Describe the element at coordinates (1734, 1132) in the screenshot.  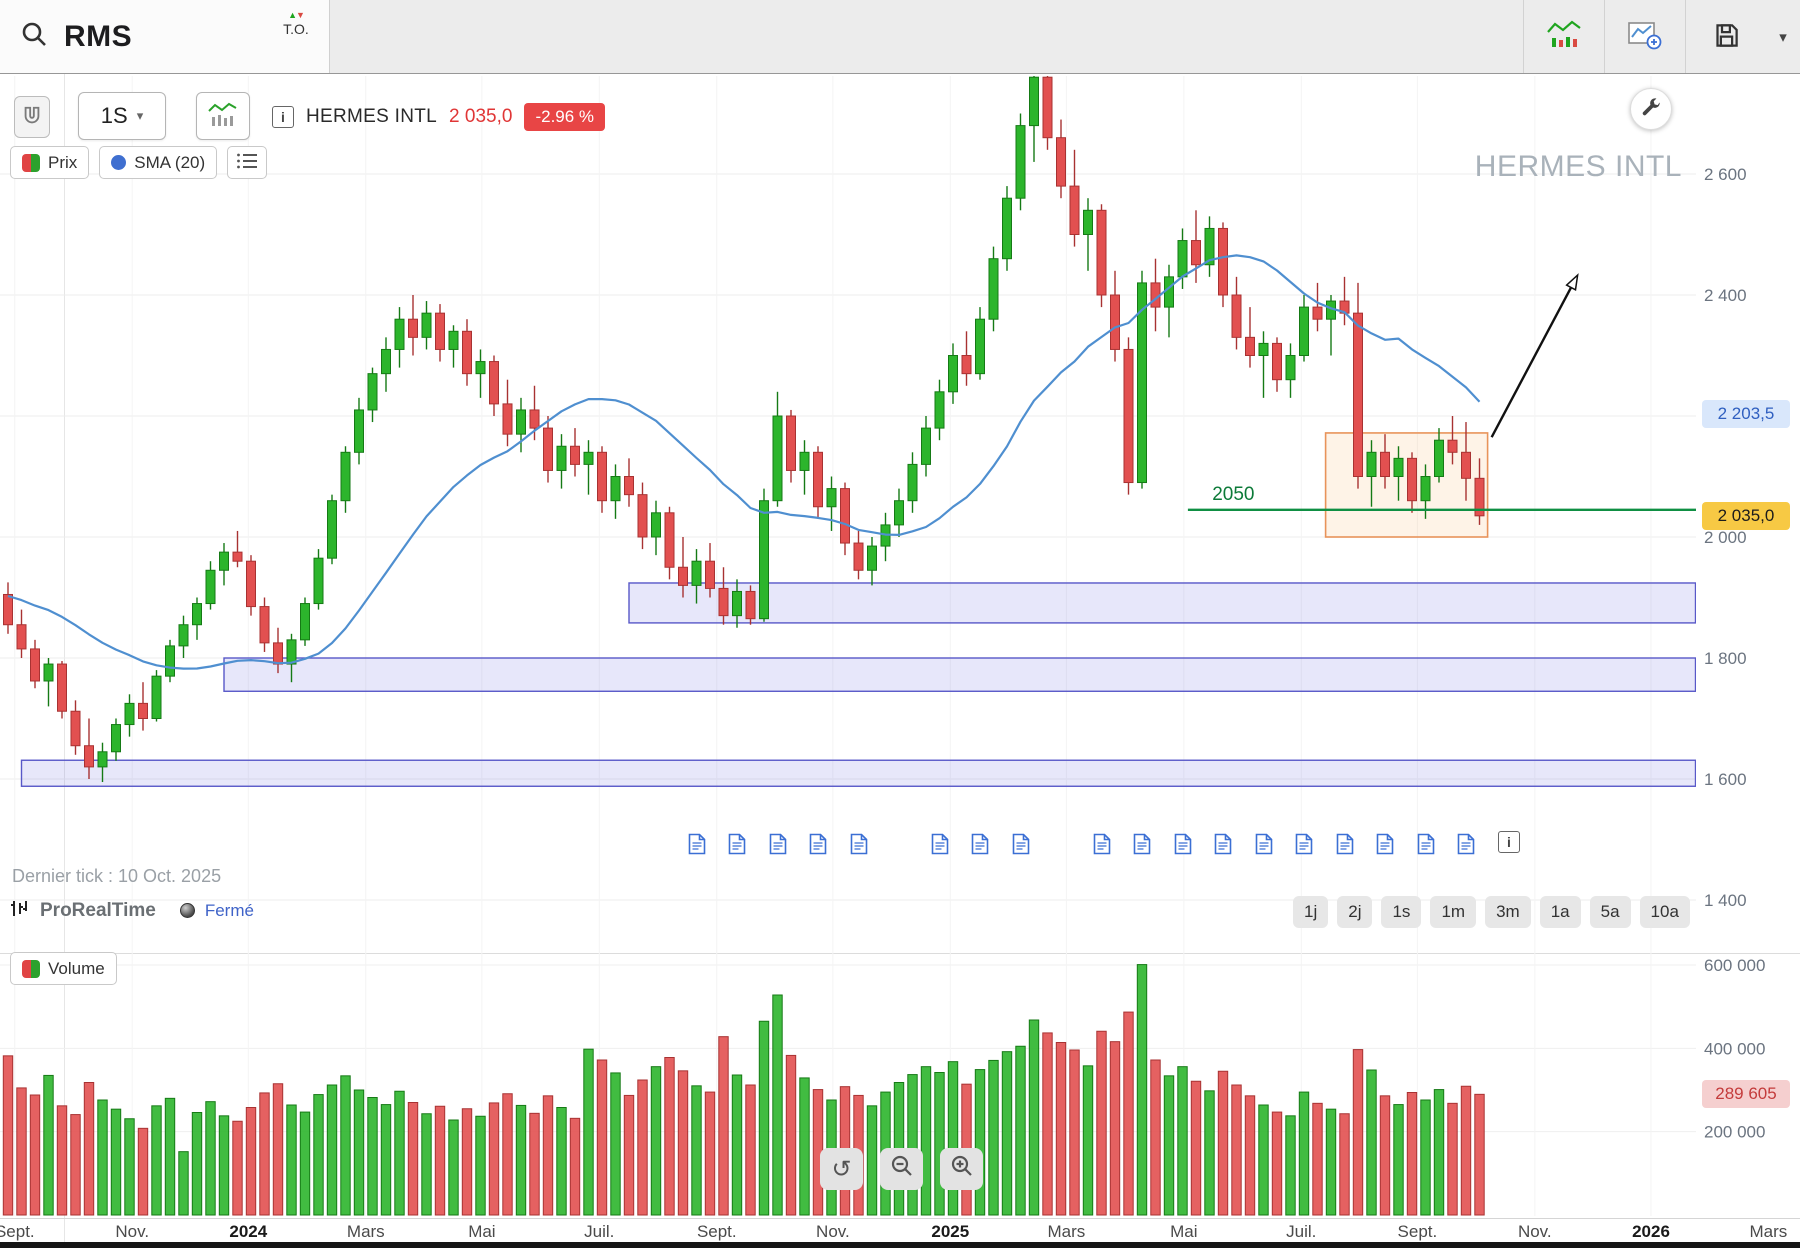
I see `svg-text: 200 000` at that location.